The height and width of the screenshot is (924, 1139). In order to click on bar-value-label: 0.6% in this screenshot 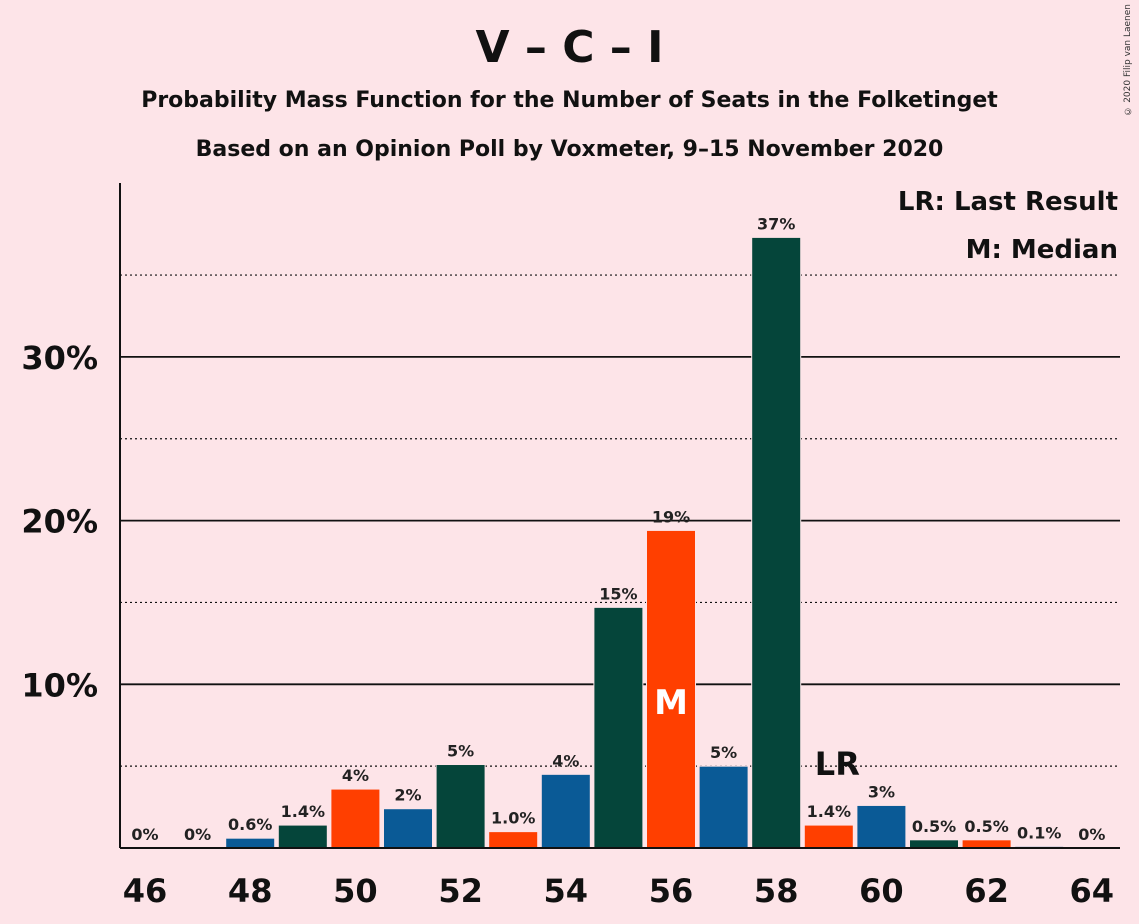, I will do `click(250, 824)`.